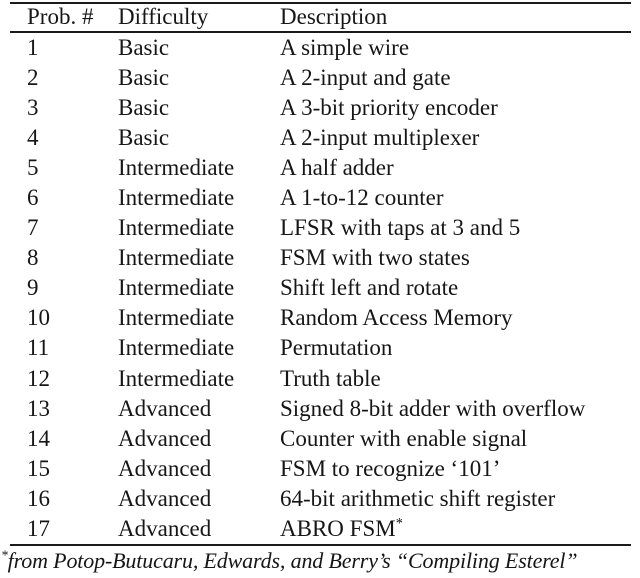 The width and height of the screenshot is (640, 578). What do you see at coordinates (365, 78) in the screenshot?
I see `description-text: A 2-input and gate` at bounding box center [365, 78].